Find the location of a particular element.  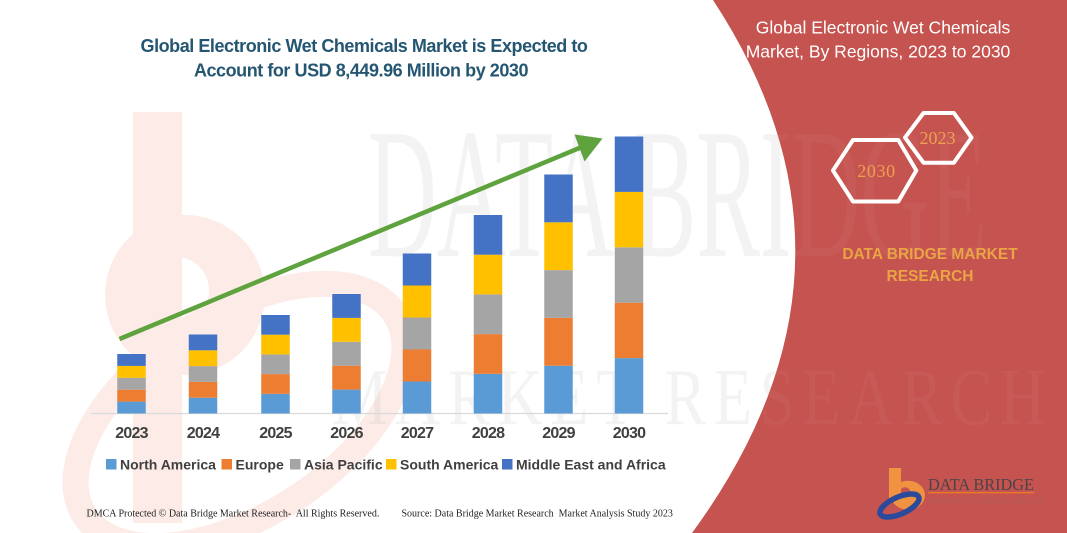

svg-text: Asia Pacific is located at coordinates (343, 465).